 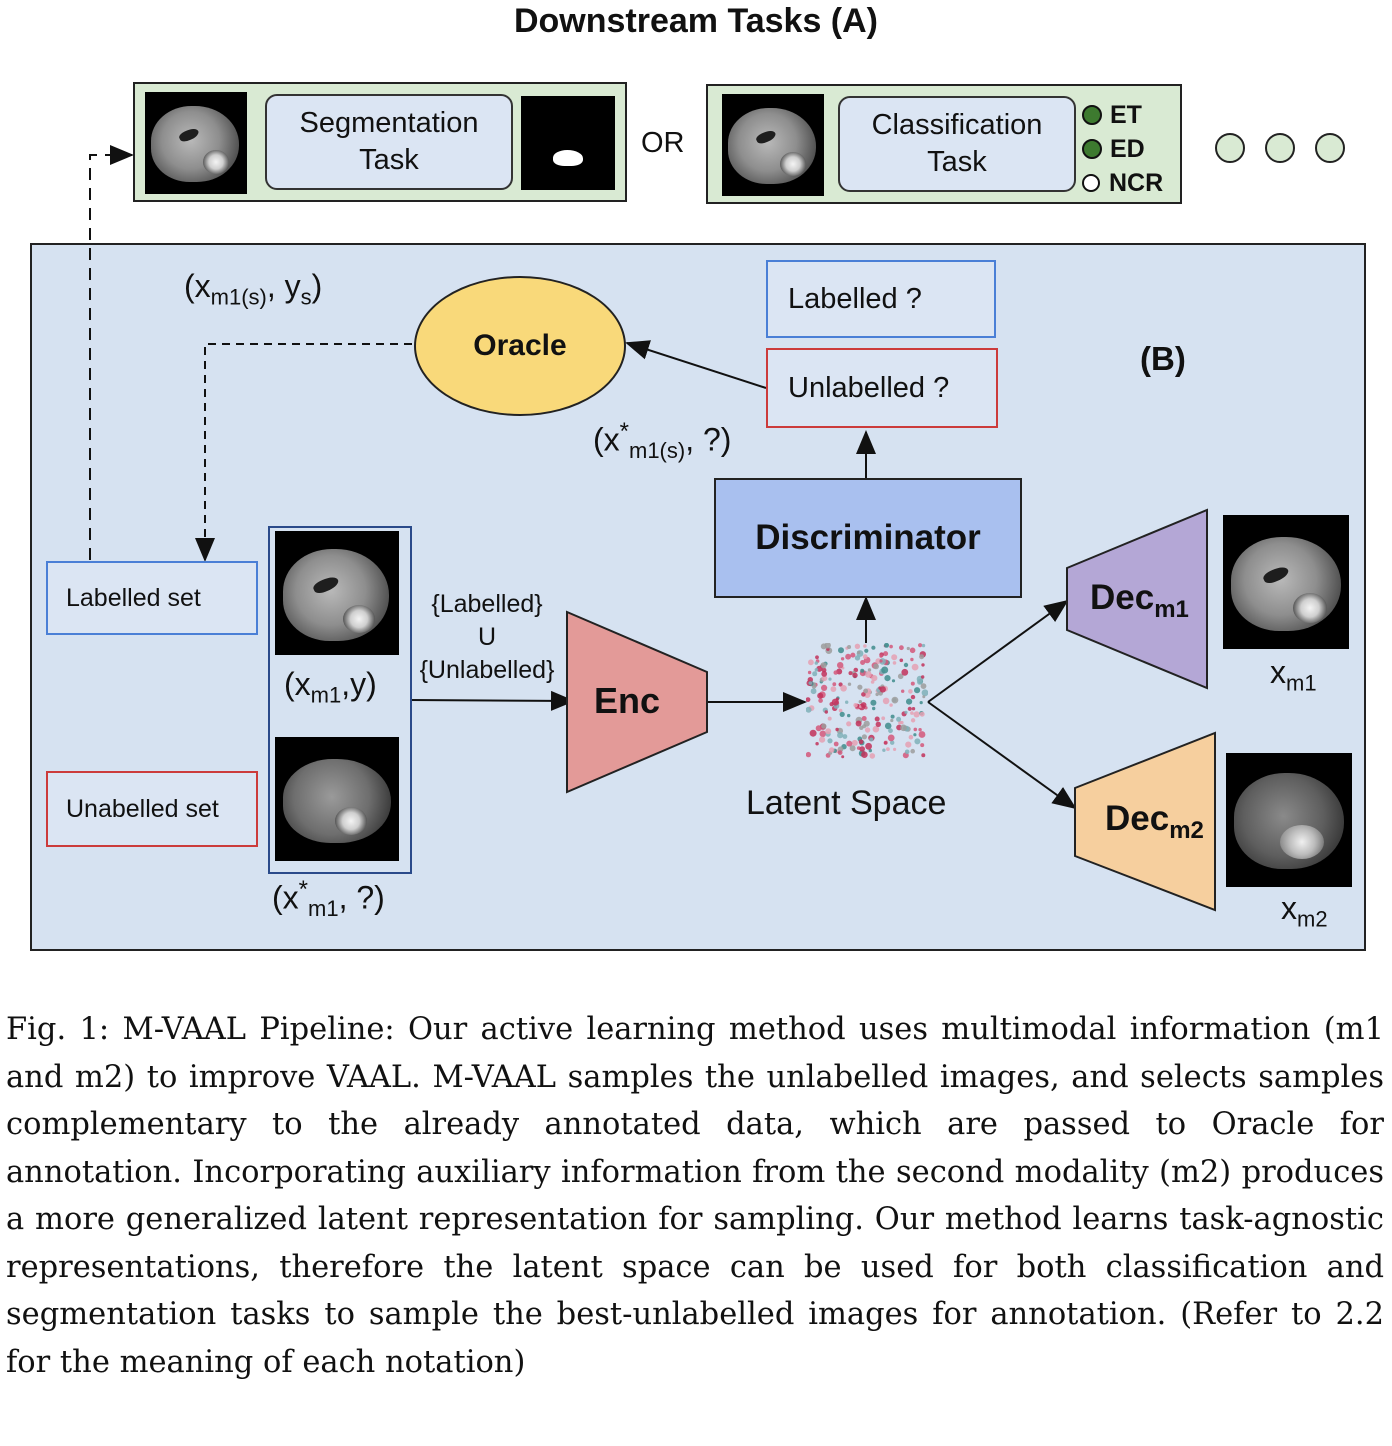 I want to click on discriminator-node: Discriminator, so click(x=868, y=538).